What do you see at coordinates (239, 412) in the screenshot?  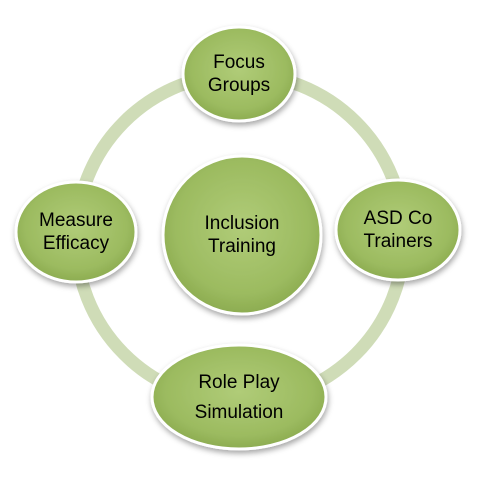 I see `node-bottom-label-line2: Simulation` at bounding box center [239, 412].